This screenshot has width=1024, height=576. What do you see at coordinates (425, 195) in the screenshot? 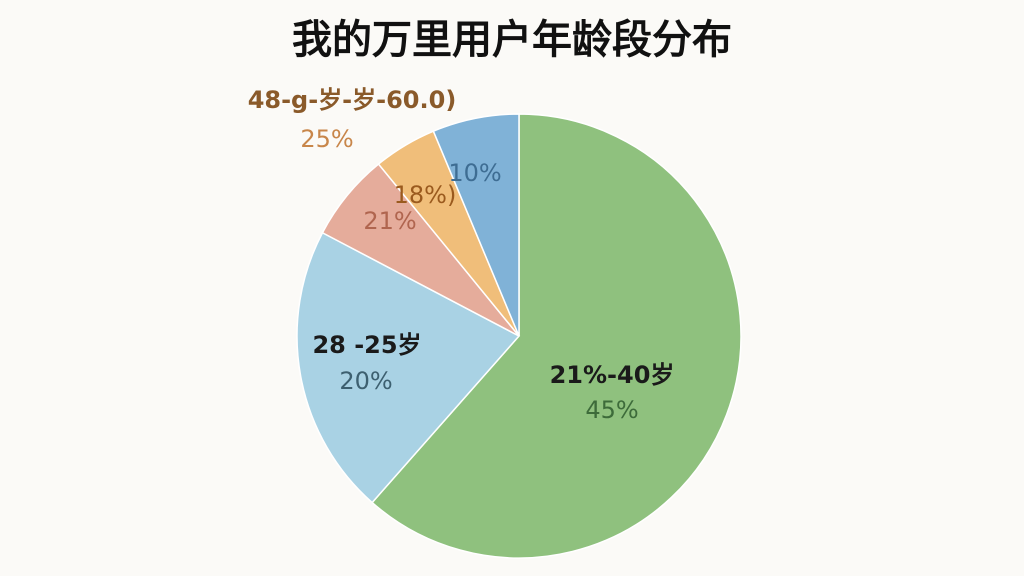
I see `slice-percent: 18%)` at bounding box center [425, 195].